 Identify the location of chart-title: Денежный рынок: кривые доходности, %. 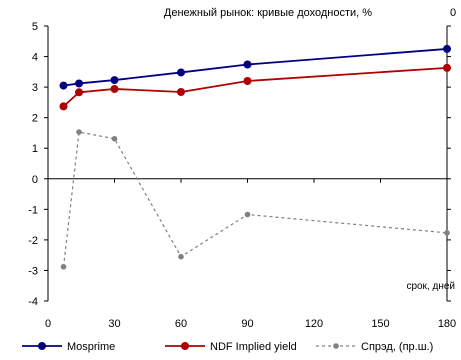
(268, 13).